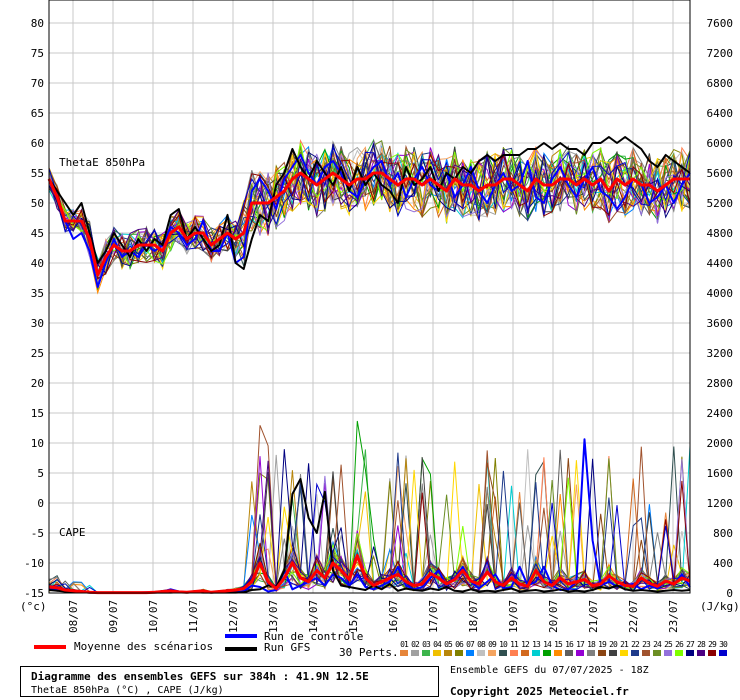  I want to click on left-axis-ticks: -15 -10 -5 0 5 10 15 20 25 30 35 40 45 50 55 60 65 70 75 80, so click(34, 308).